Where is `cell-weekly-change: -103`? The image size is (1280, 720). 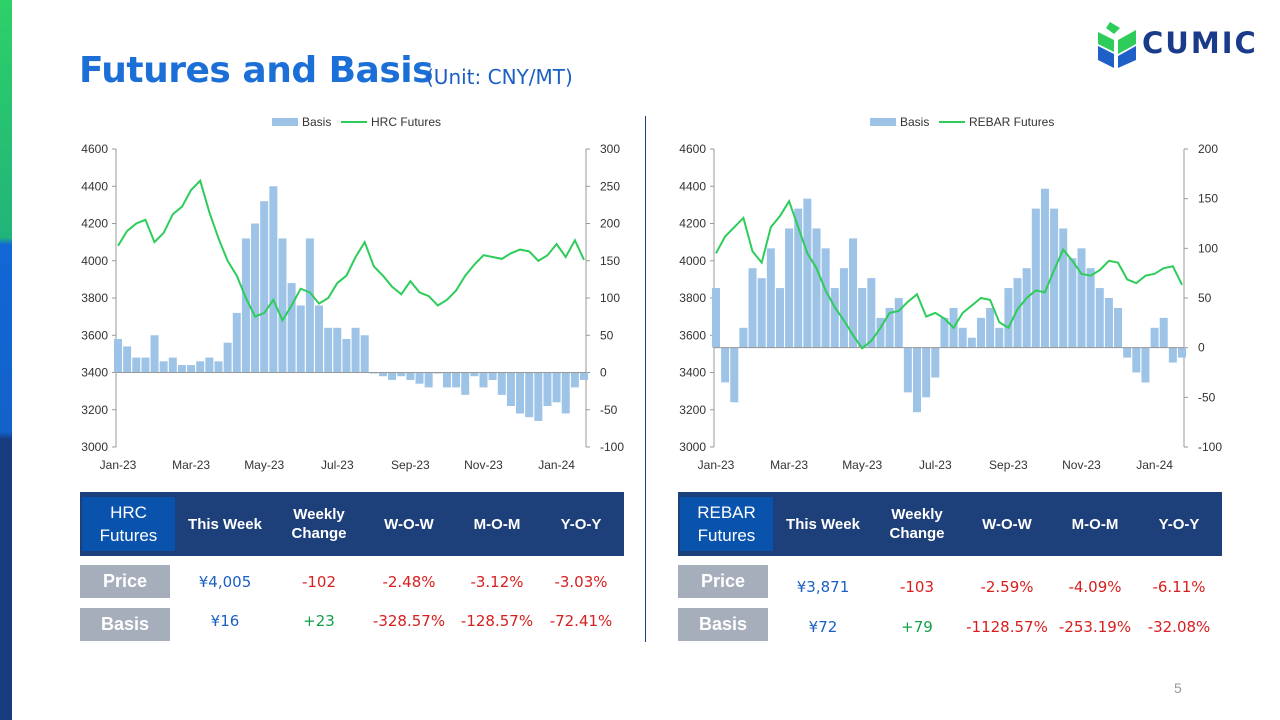
cell-weekly-change: -103 is located at coordinates (917, 586).